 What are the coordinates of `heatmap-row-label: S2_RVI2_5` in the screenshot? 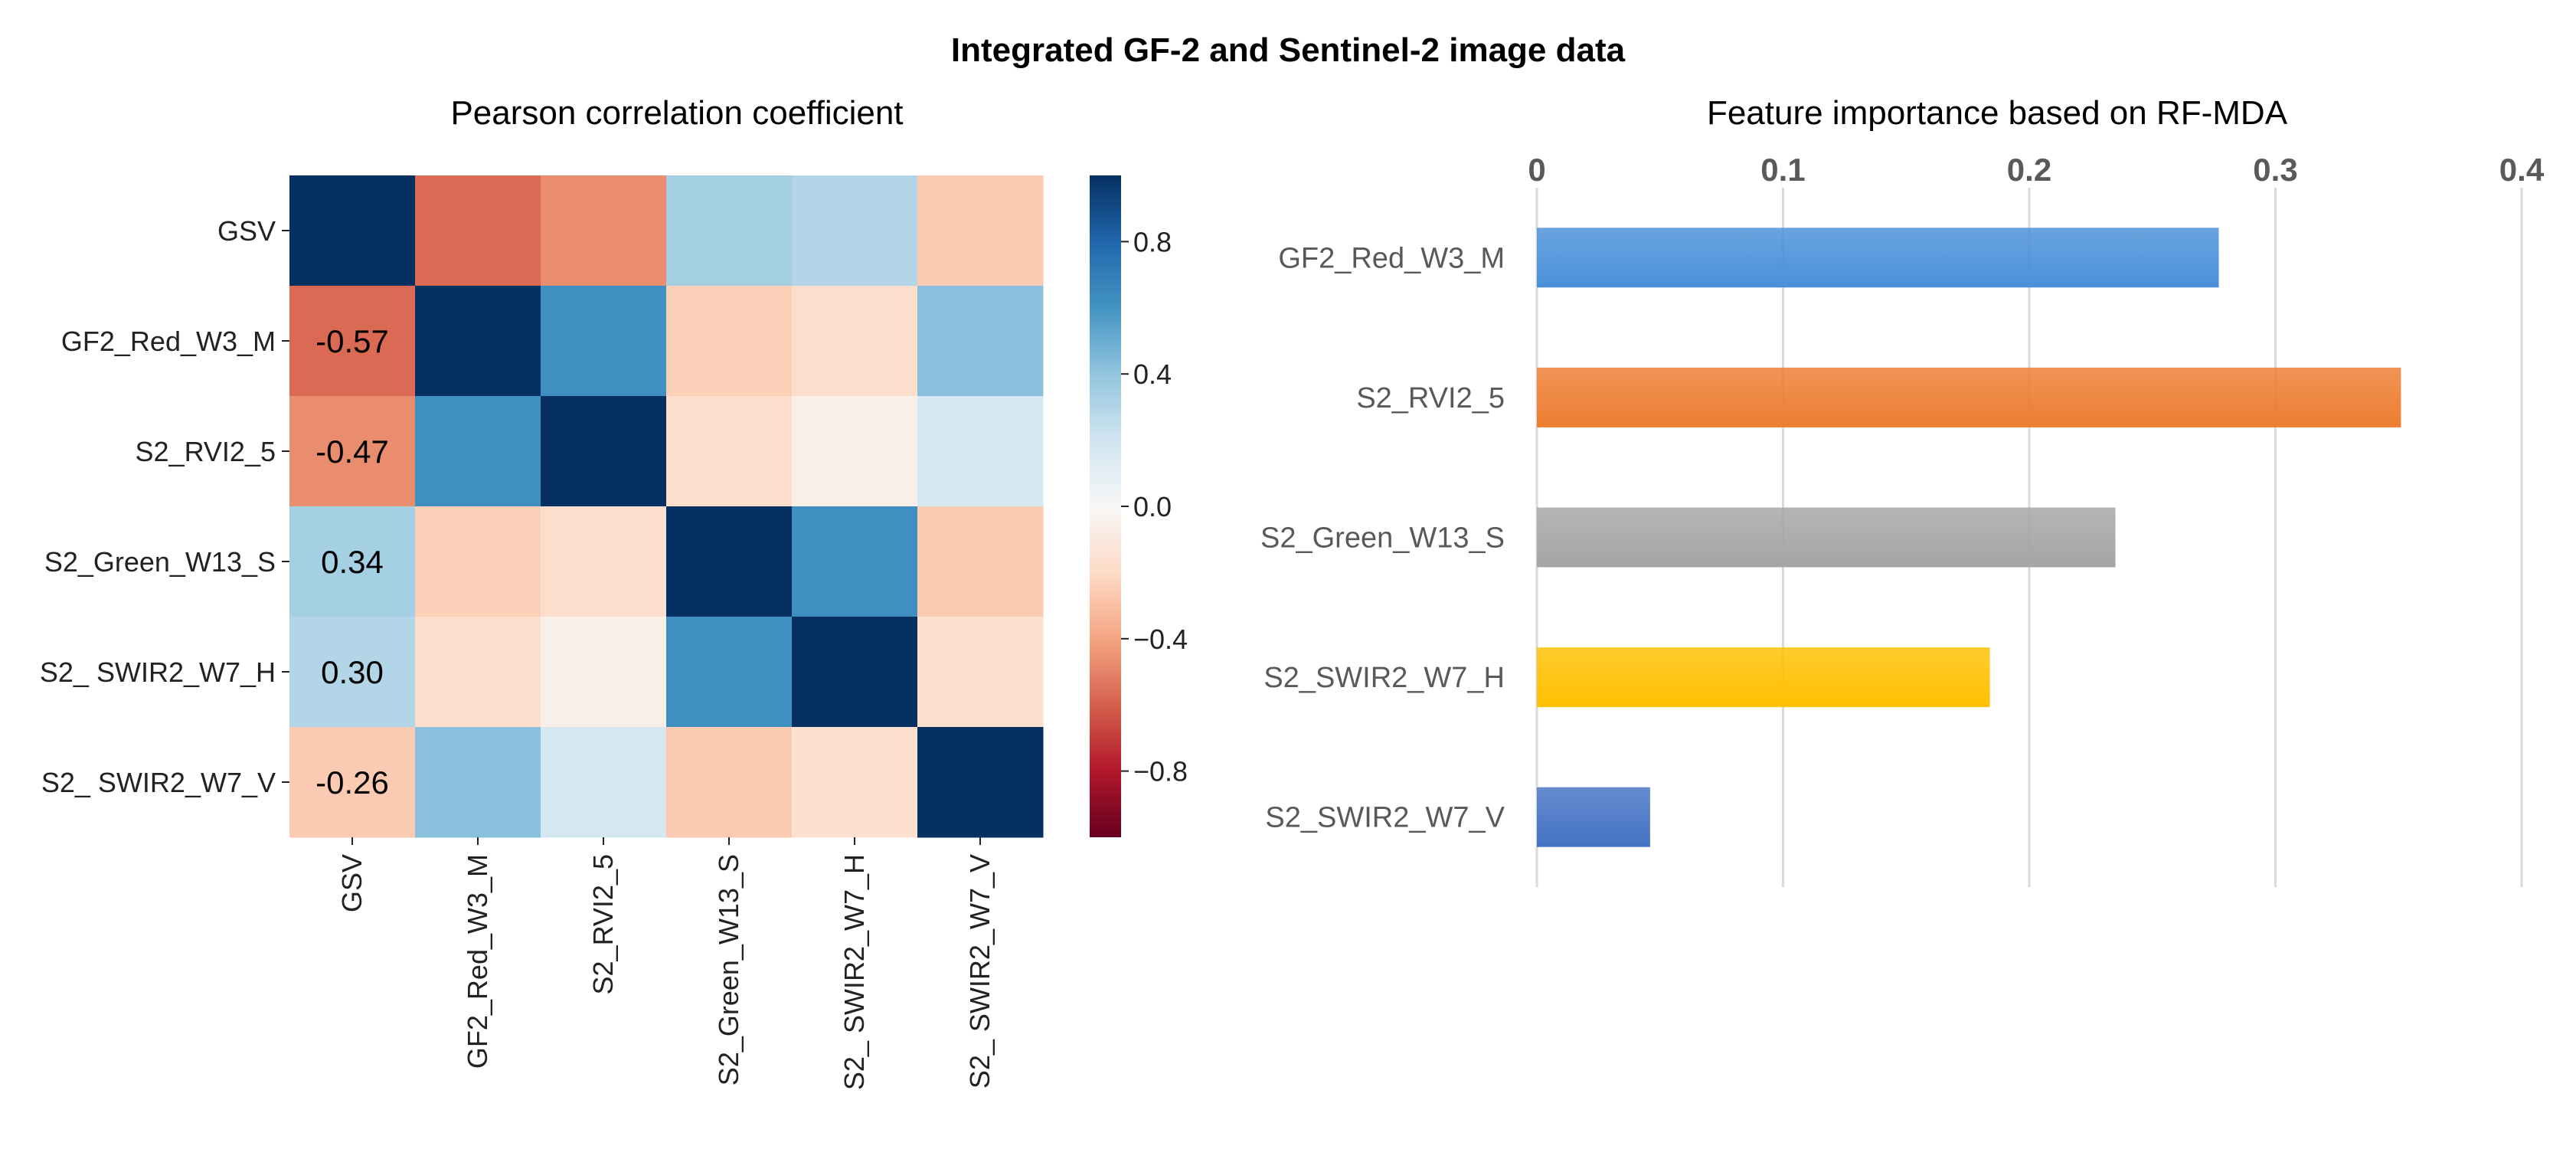 It's located at (206, 451).